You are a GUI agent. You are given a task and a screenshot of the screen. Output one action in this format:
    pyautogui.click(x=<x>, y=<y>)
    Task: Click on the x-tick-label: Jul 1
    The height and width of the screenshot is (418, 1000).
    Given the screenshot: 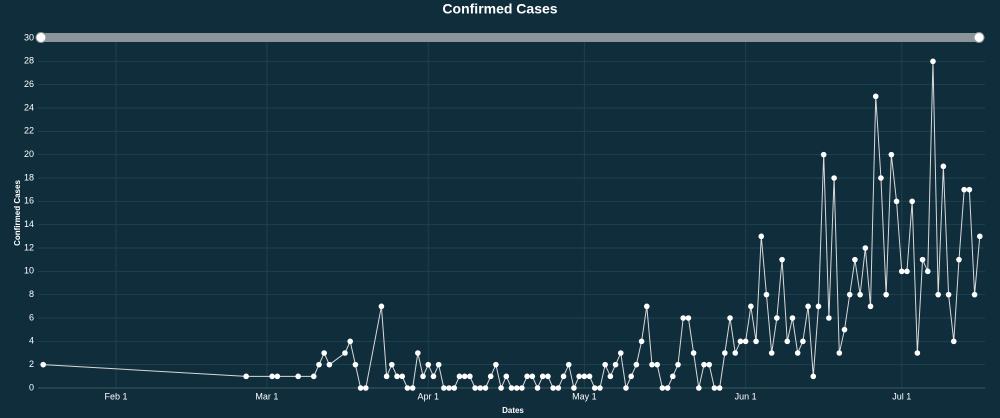 What is the action you would take?
    pyautogui.click(x=901, y=396)
    